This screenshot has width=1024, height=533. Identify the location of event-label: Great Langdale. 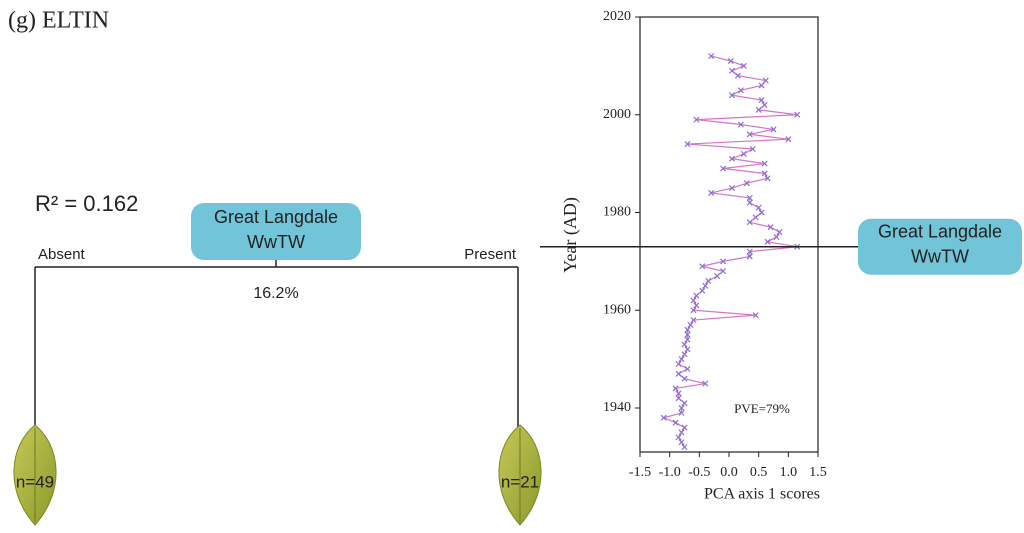
(940, 231).